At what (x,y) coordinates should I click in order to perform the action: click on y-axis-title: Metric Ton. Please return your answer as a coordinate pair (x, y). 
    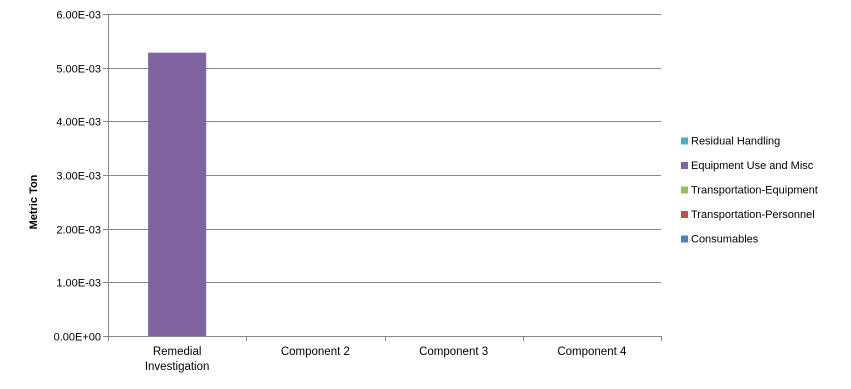
    Looking at the image, I should click on (34, 201).